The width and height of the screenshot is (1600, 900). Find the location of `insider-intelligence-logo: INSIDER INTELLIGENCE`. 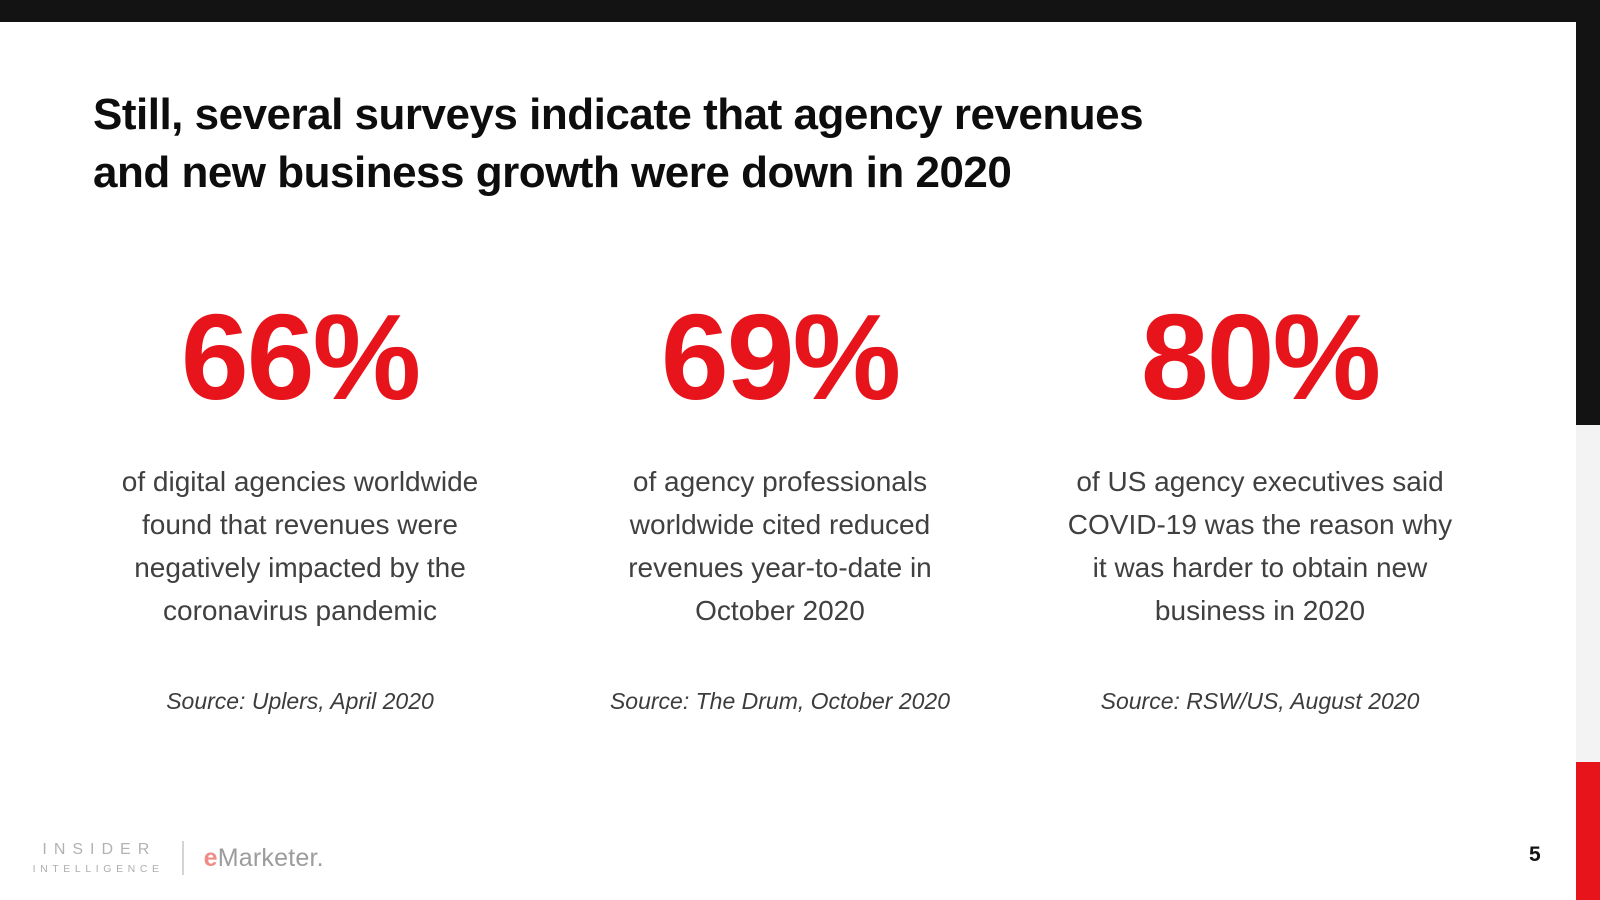

insider-intelligence-logo: INSIDER INTELLIGENCE is located at coordinates (96, 858).